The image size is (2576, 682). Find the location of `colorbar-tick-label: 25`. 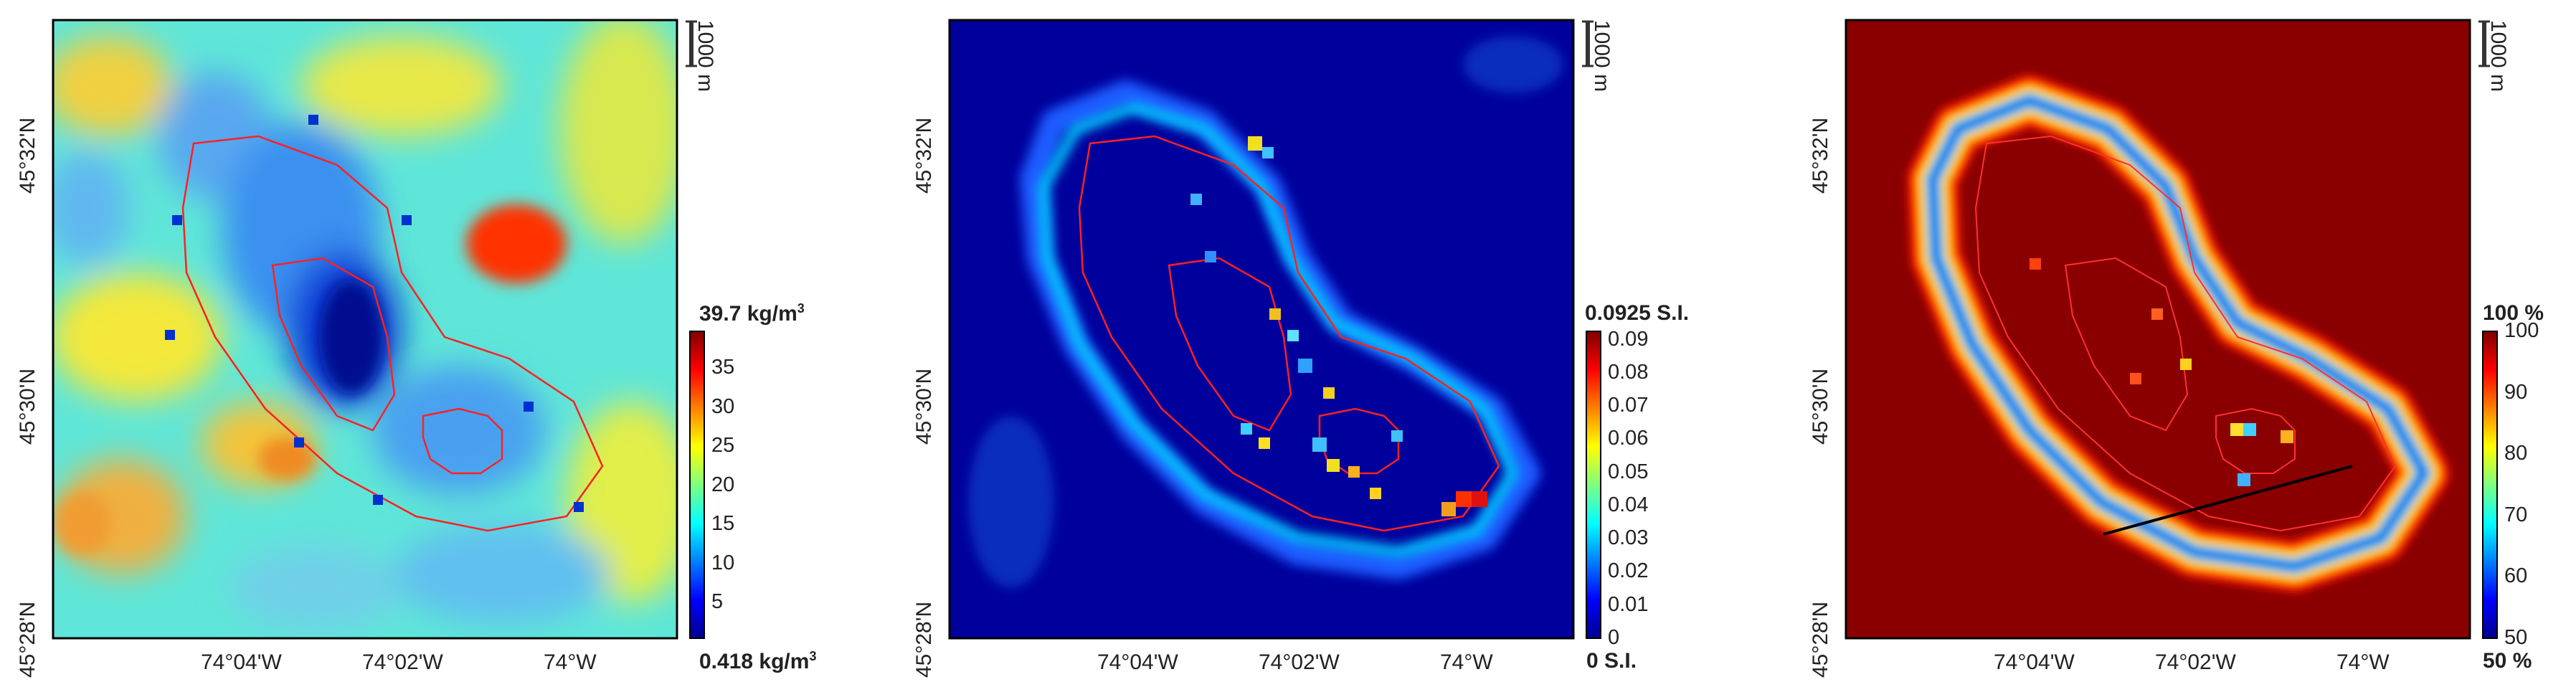

colorbar-tick-label: 25 is located at coordinates (723, 446).